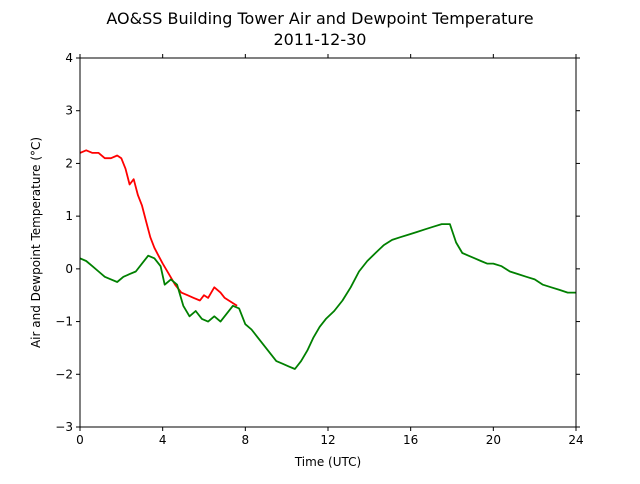 The height and width of the screenshot is (484, 640). Describe the element at coordinates (69, 111) in the screenshot. I see `y-tick-label: 3` at that location.